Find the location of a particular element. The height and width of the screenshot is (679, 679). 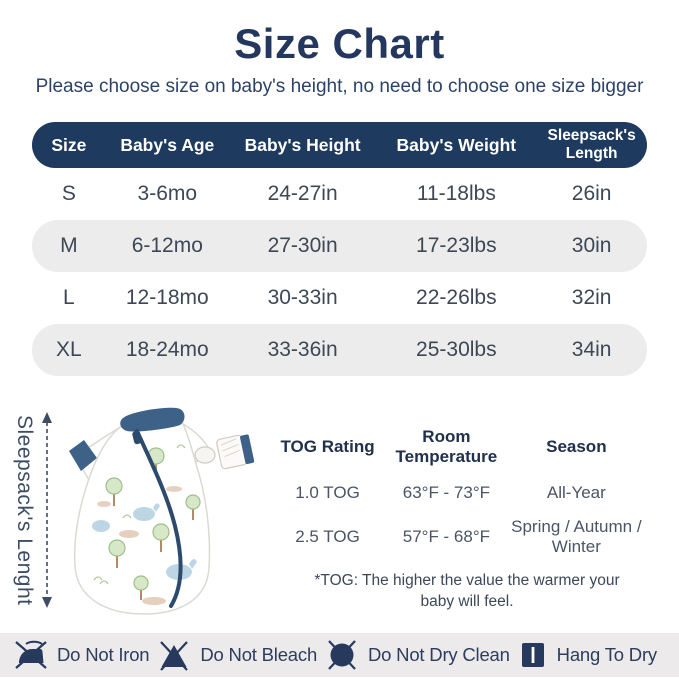

care-label: Do Not Bleach is located at coordinates (259, 654).